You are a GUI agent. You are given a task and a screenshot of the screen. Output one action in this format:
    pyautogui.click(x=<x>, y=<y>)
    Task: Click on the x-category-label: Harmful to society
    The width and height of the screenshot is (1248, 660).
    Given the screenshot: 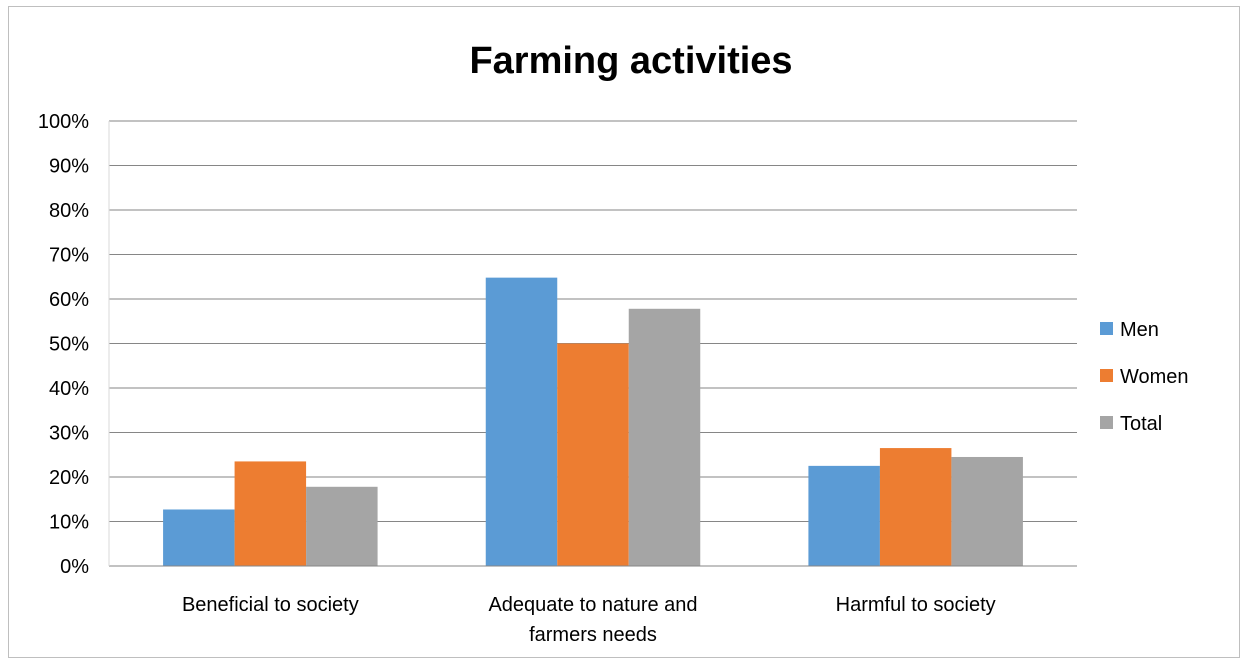 What is the action you would take?
    pyautogui.click(x=916, y=605)
    